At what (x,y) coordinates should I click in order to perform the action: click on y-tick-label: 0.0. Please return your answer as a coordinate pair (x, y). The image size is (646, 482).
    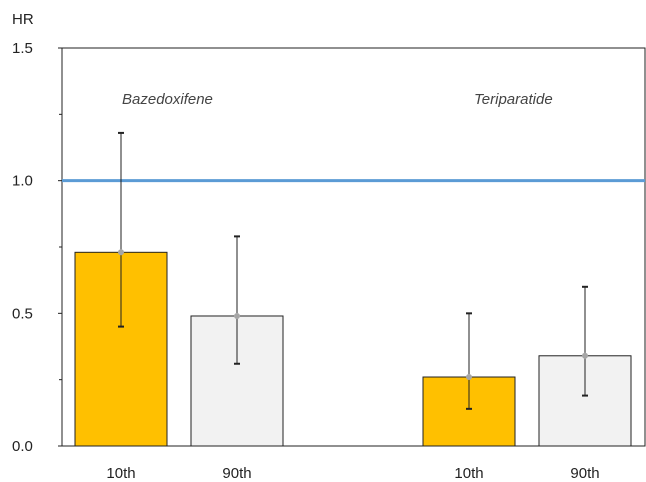
    Looking at the image, I should click on (22, 446).